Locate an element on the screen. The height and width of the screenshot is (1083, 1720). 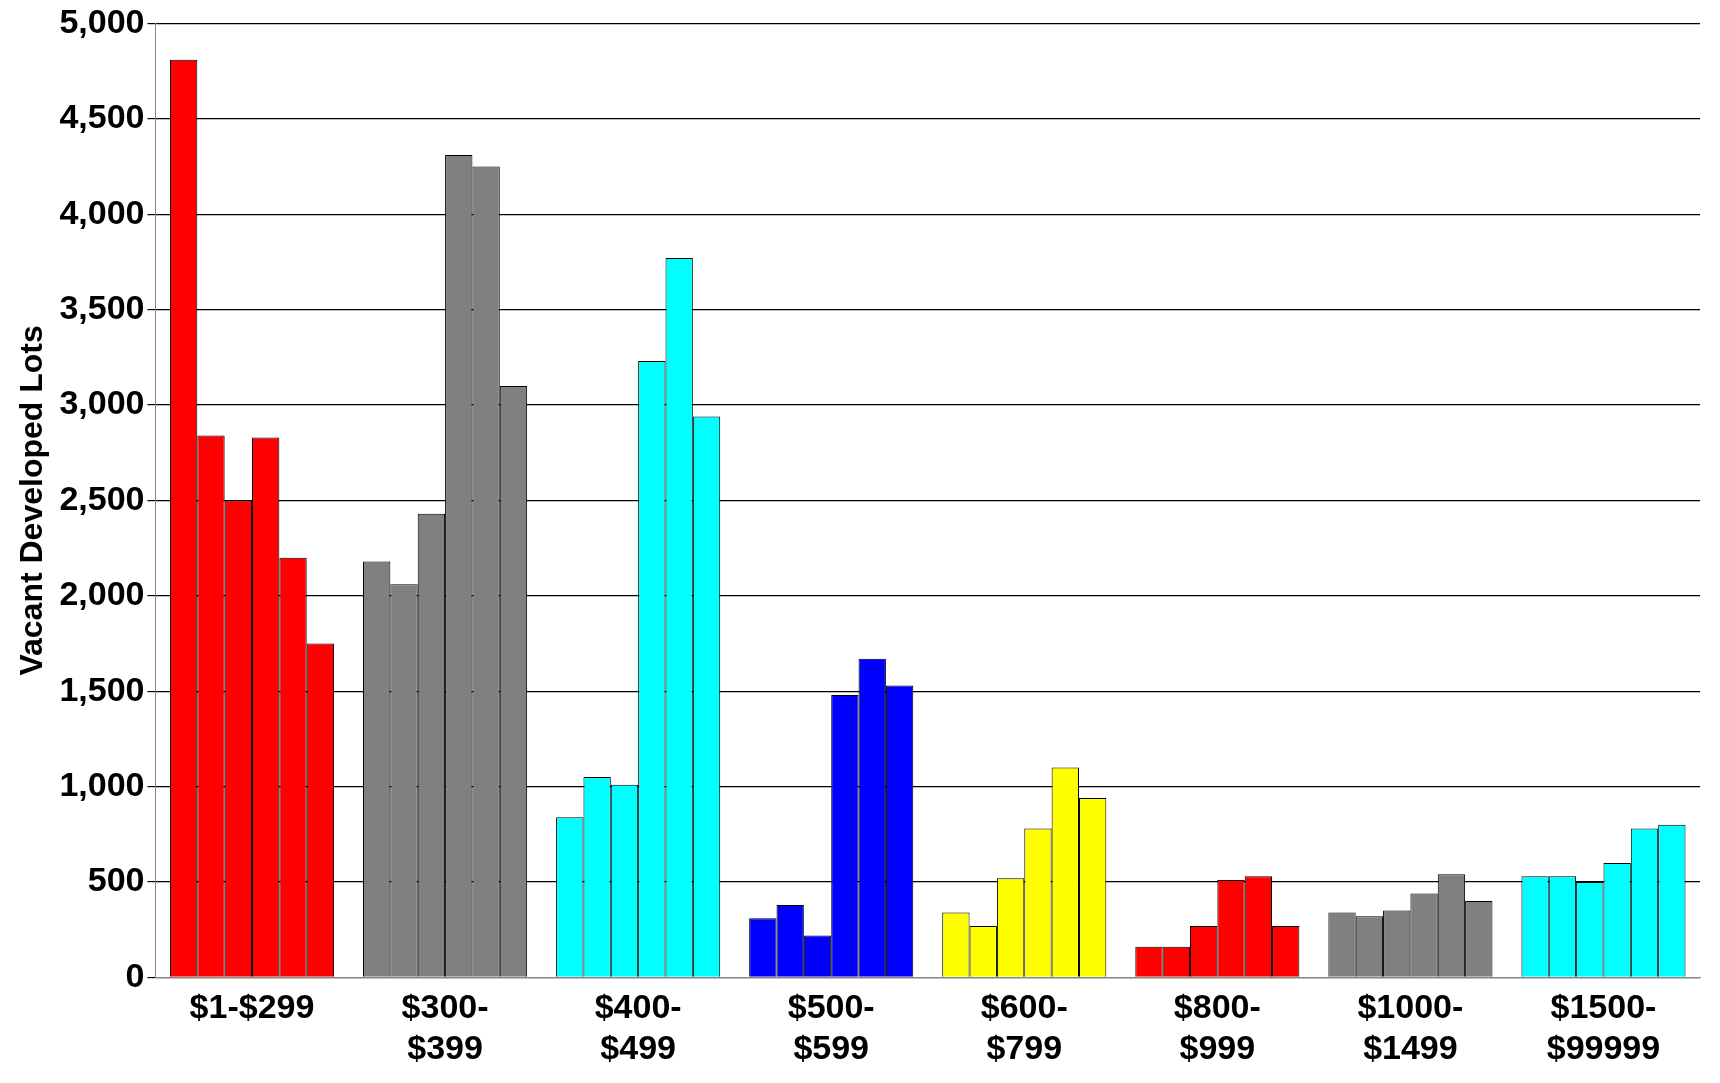
y-axis-title: Vacant Developed Lots is located at coordinates (31, 500).